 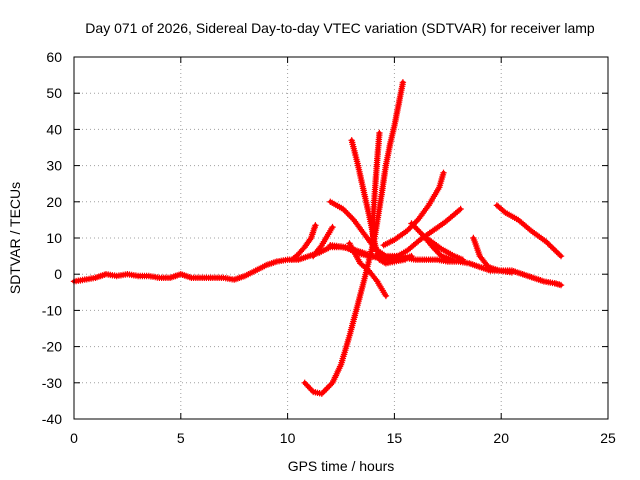 I want to click on series-arc-i, so click(x=413, y=209).